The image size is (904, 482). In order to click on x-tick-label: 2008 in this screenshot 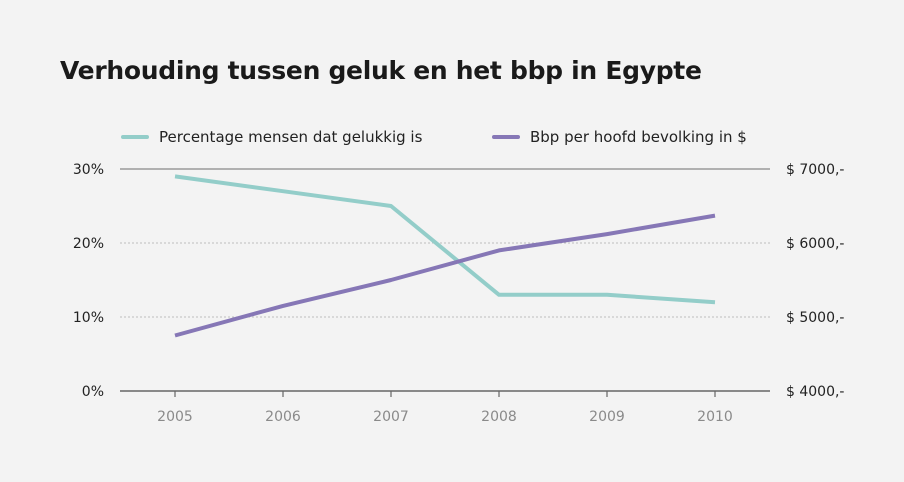, I will do `click(499, 417)`.